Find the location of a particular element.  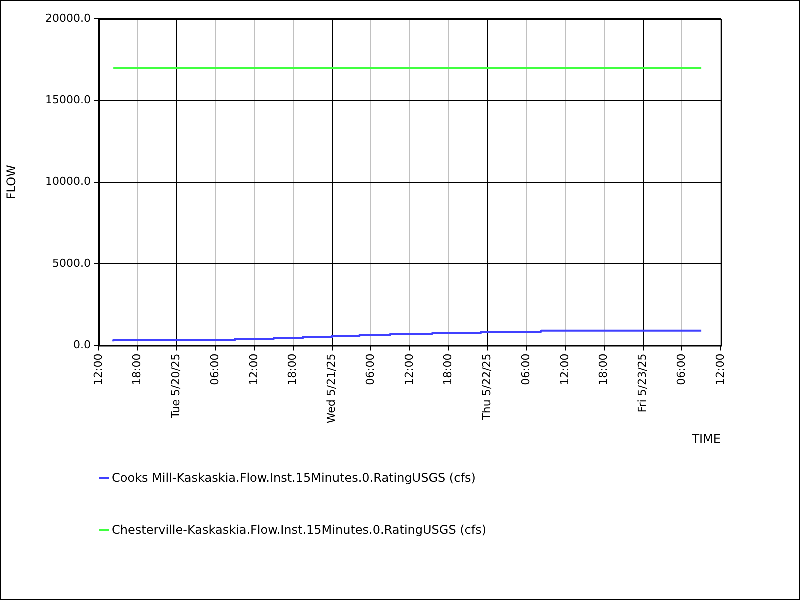

x-tick-label: Fri 5/23/25 is located at coordinates (643, 383).